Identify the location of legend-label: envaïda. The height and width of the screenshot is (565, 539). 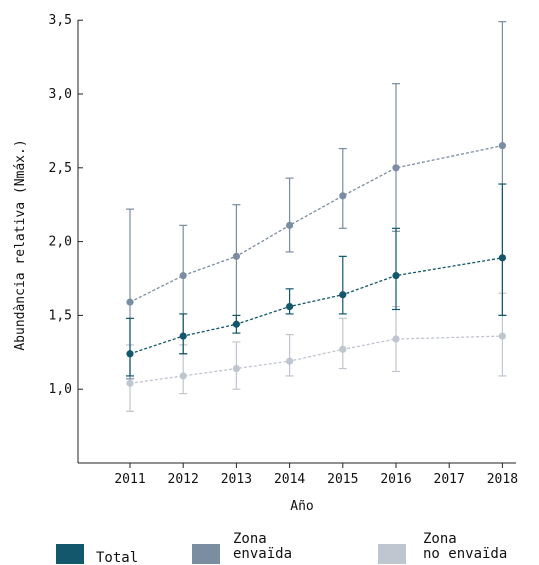
(262, 554).